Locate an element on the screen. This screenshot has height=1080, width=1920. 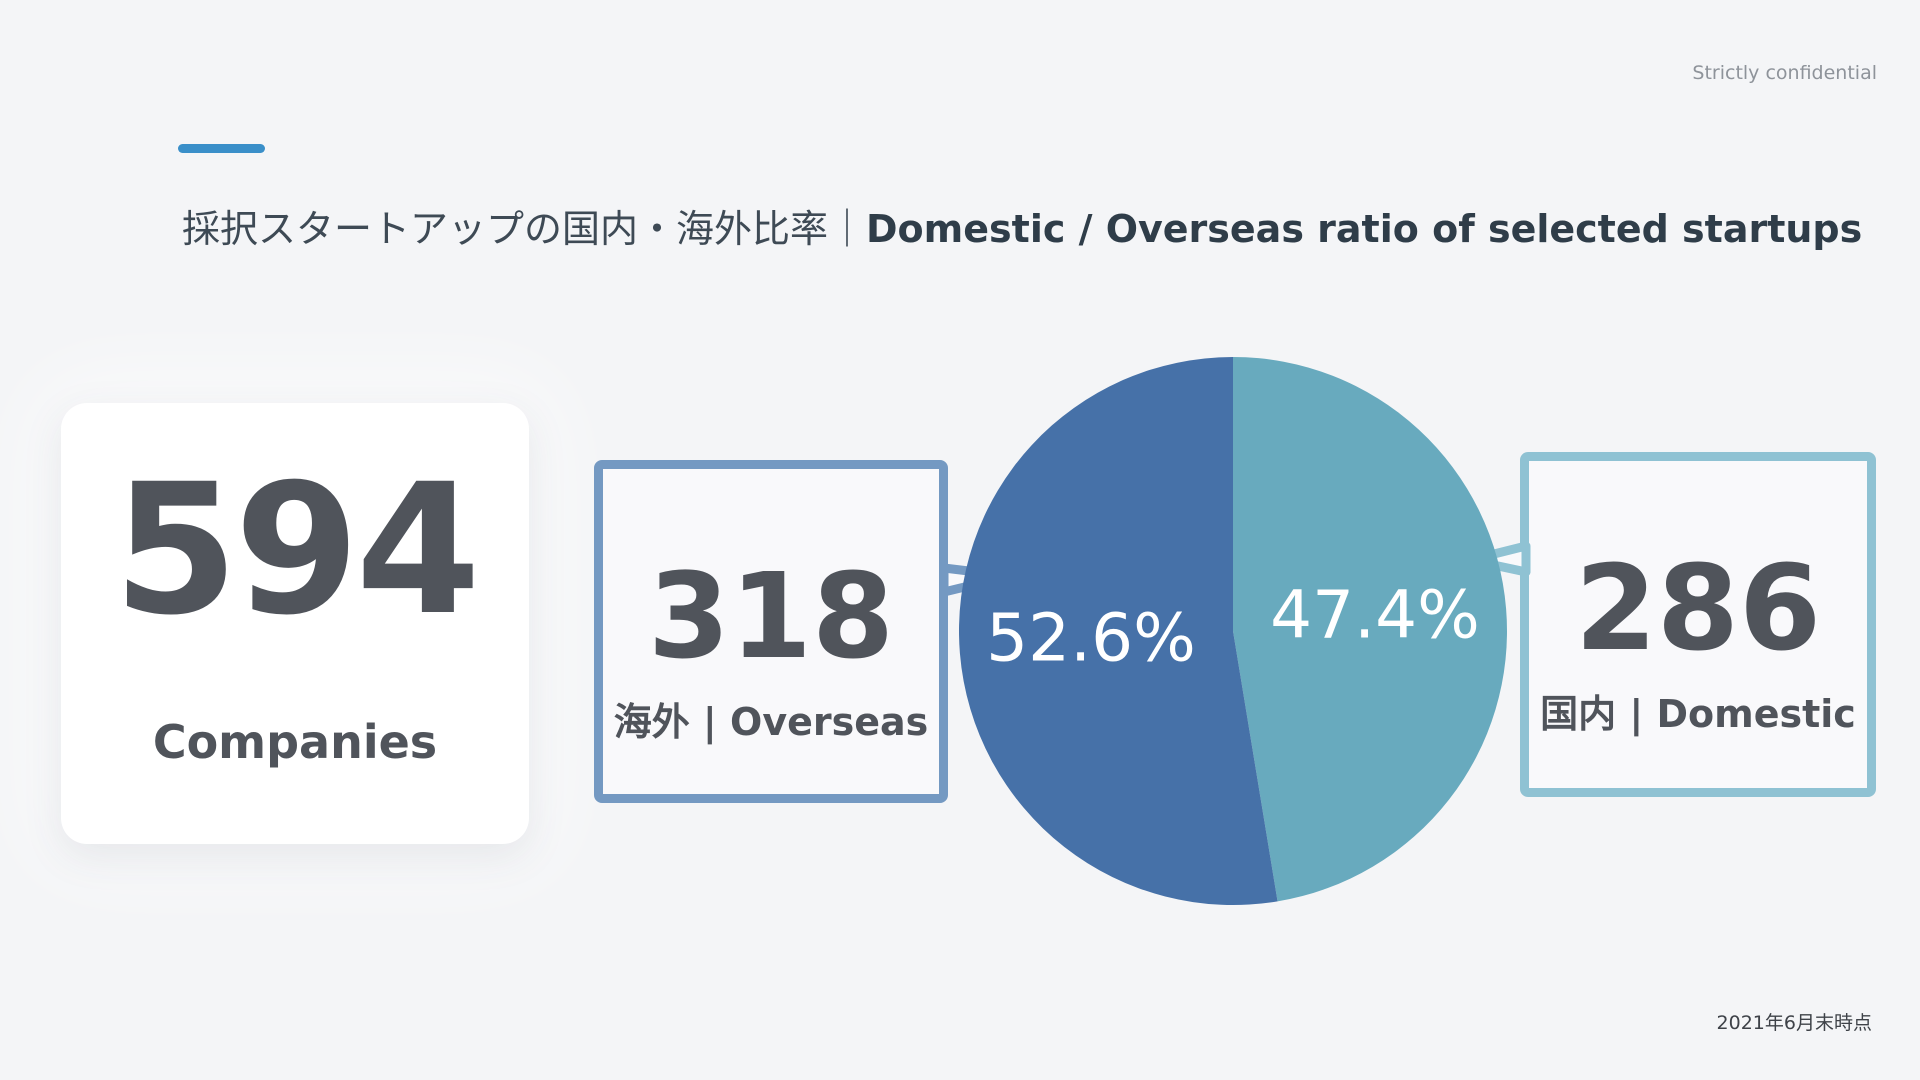
overseas-count: 318 is located at coordinates (771, 616).